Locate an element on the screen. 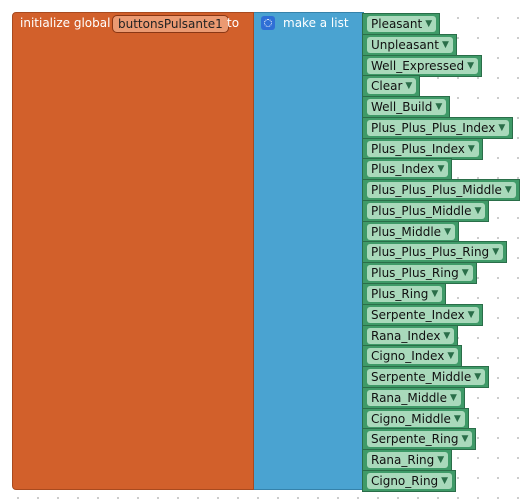  dropdown-field: Plus_Plus_Middle ▼ is located at coordinates (426, 210).